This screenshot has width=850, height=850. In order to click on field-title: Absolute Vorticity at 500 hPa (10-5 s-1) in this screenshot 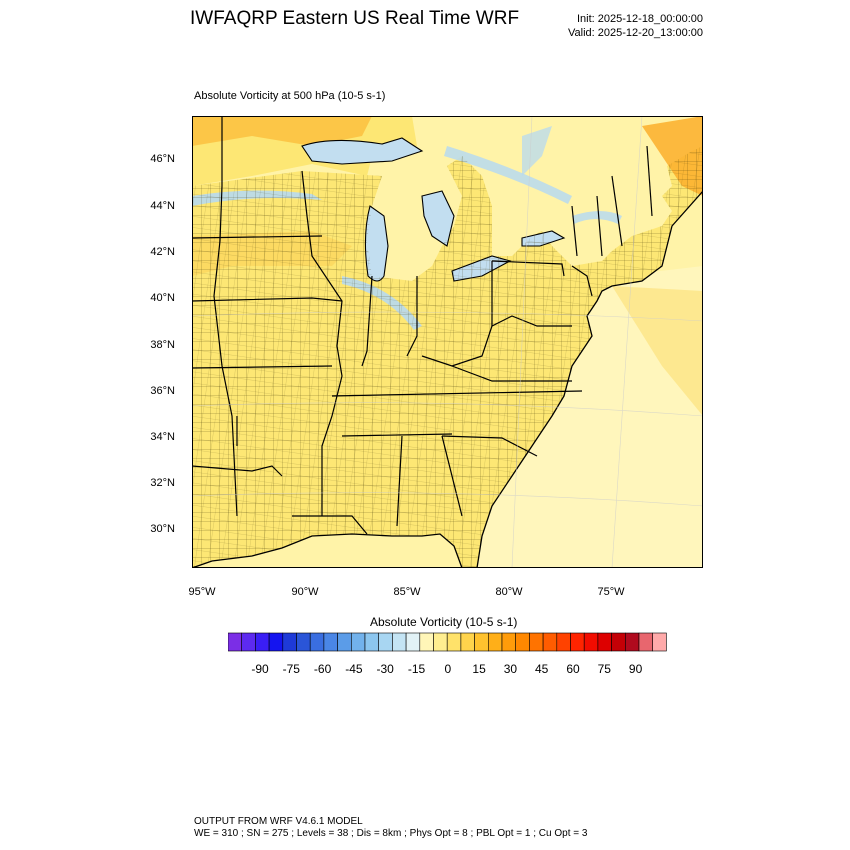, I will do `click(290, 96)`.